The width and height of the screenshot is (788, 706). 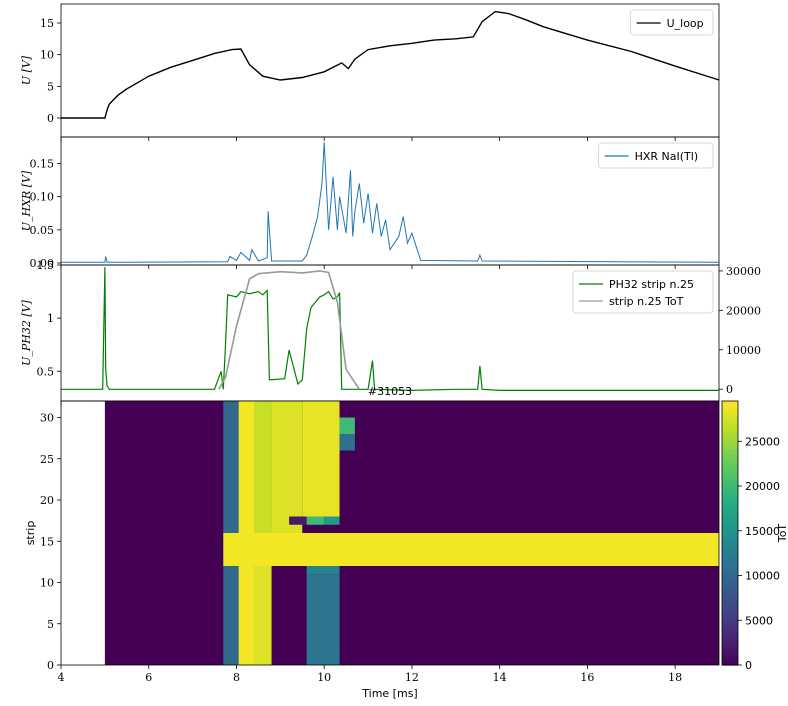 I want to click on heatmap-xtick-label: 4, so click(x=61, y=677).